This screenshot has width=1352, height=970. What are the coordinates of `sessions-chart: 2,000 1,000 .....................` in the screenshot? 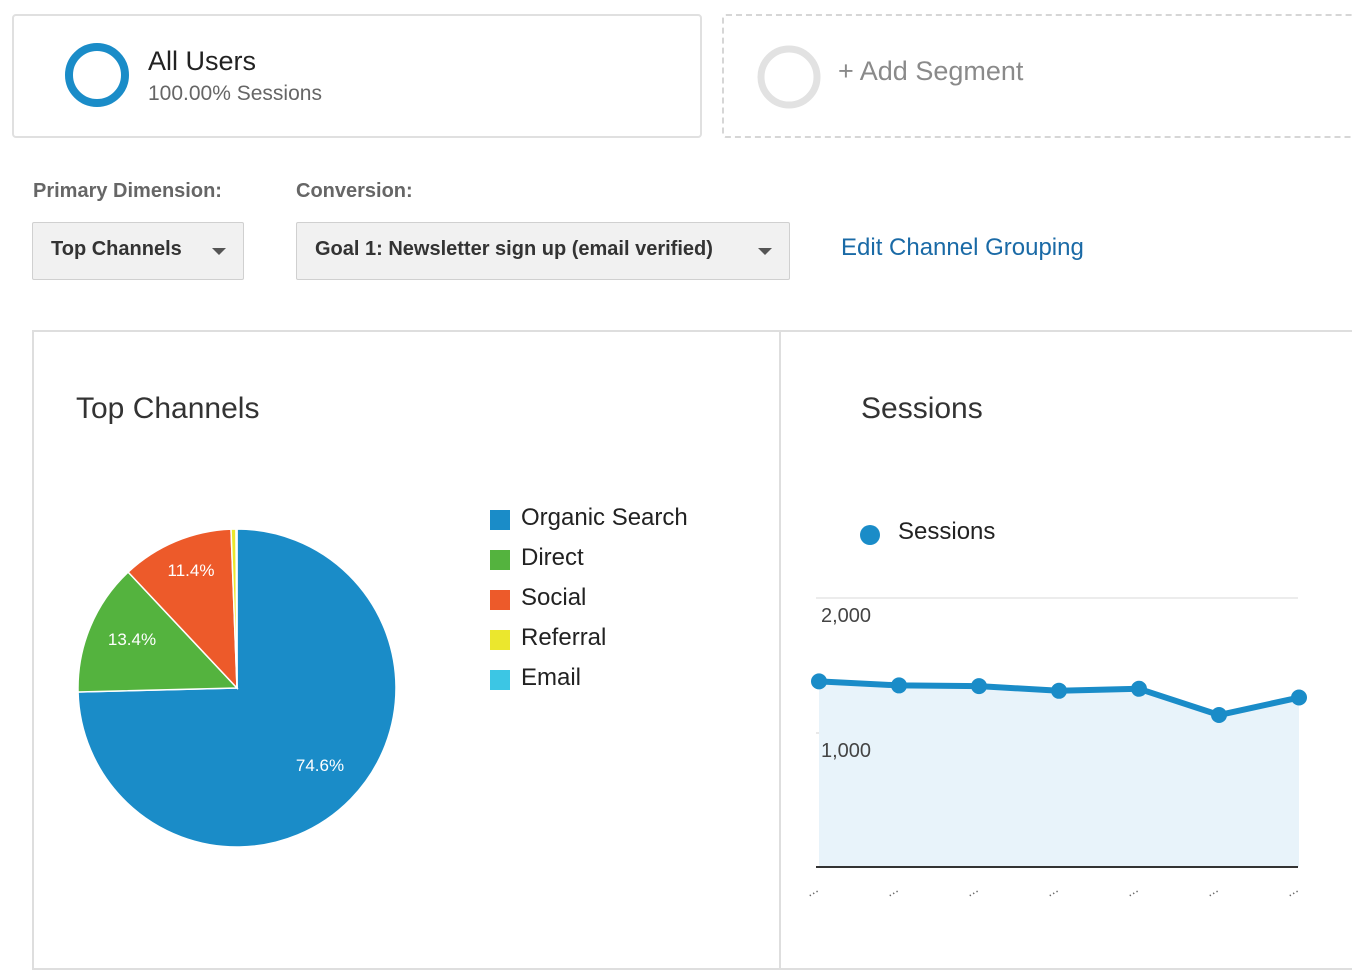 It's located at (1055, 748).